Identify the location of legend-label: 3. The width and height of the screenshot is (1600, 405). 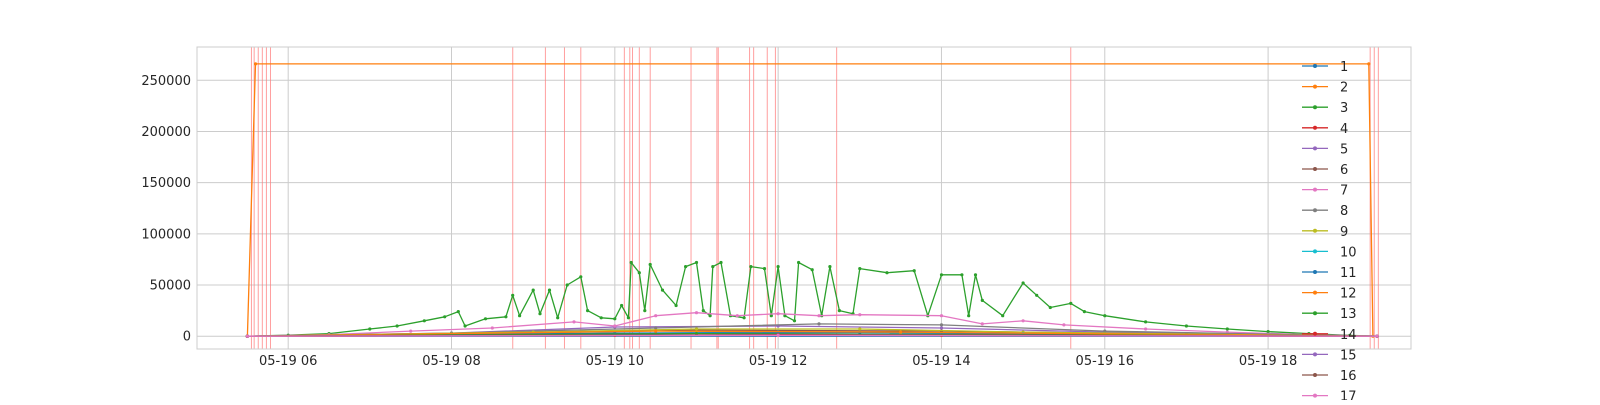
(1344, 108).